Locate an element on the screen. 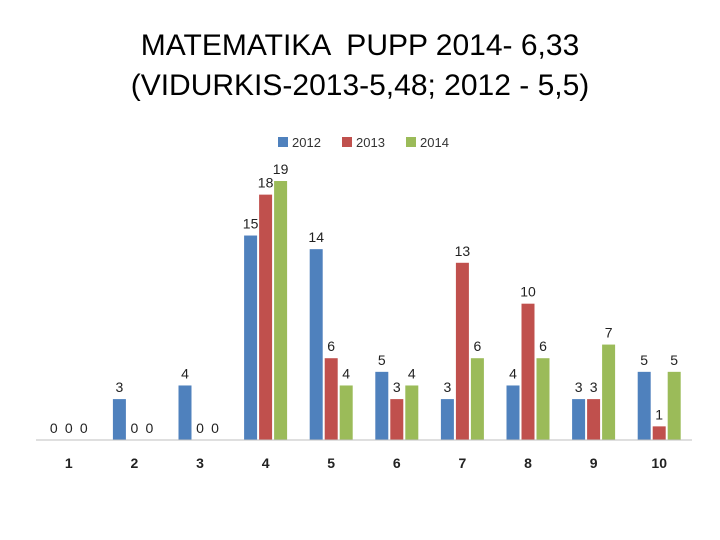  legend-label: 2013 is located at coordinates (370, 142).